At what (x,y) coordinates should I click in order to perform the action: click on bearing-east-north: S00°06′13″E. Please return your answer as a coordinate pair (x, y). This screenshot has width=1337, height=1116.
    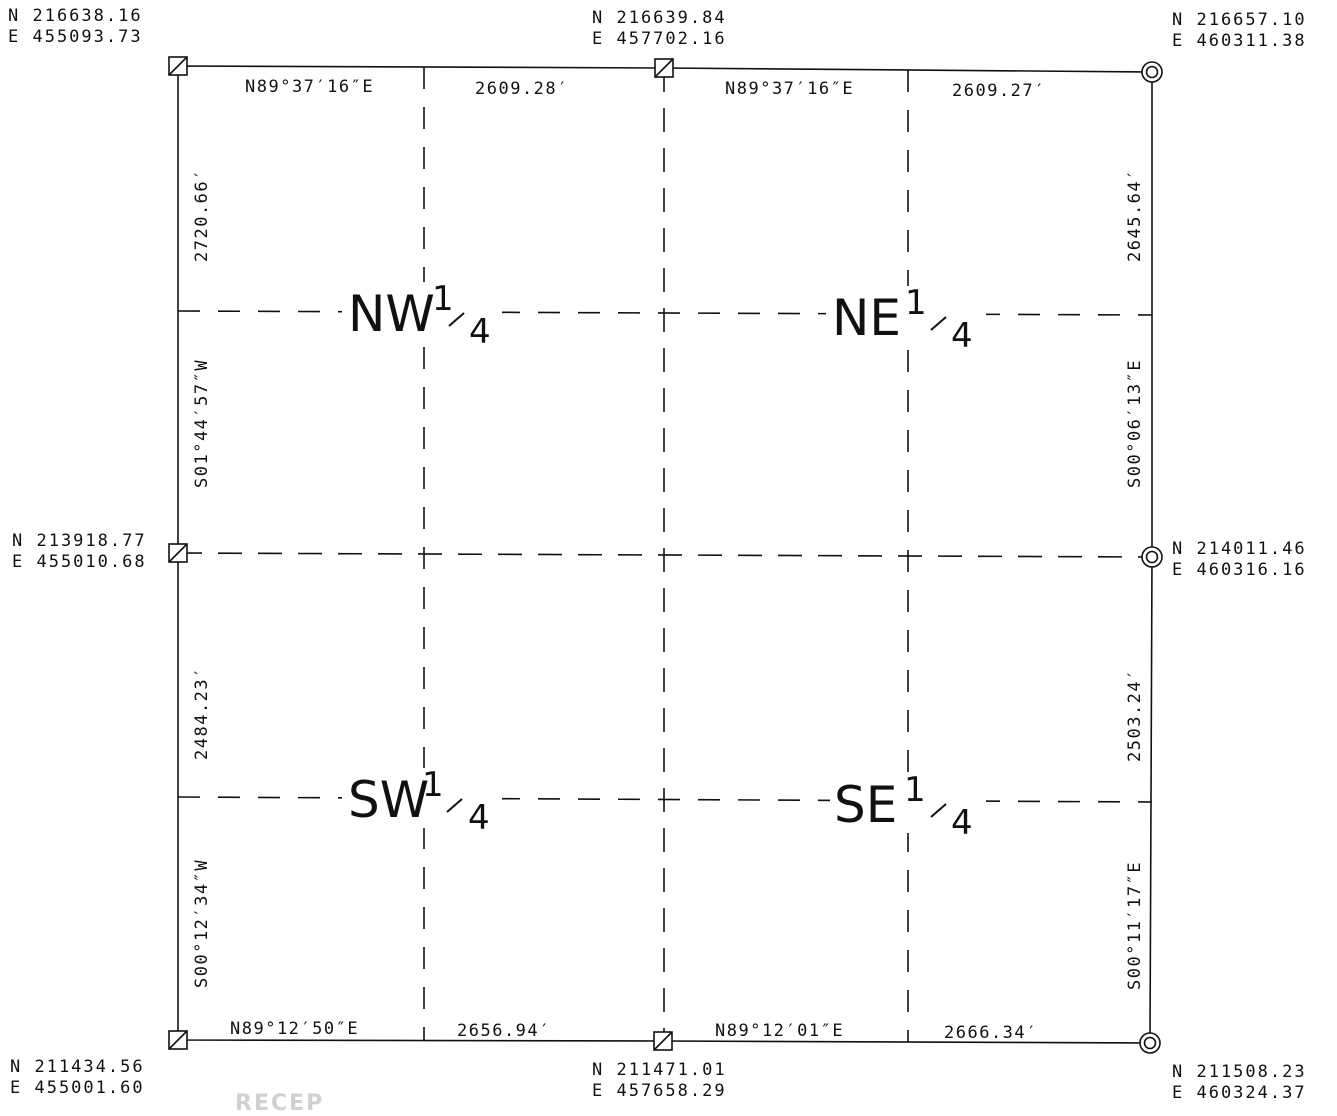
    Looking at the image, I should click on (1135, 423).